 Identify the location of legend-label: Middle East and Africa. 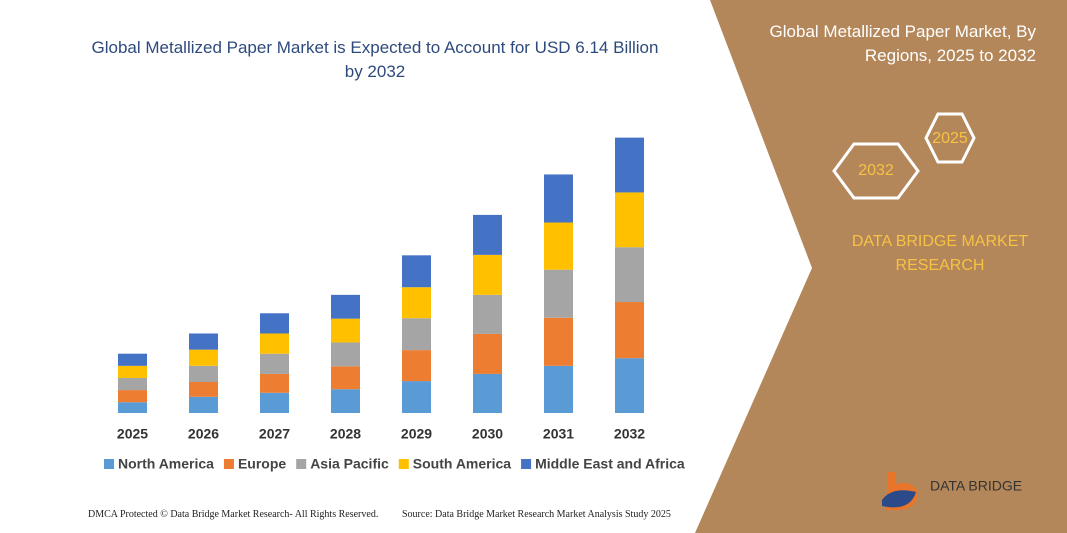
(610, 464).